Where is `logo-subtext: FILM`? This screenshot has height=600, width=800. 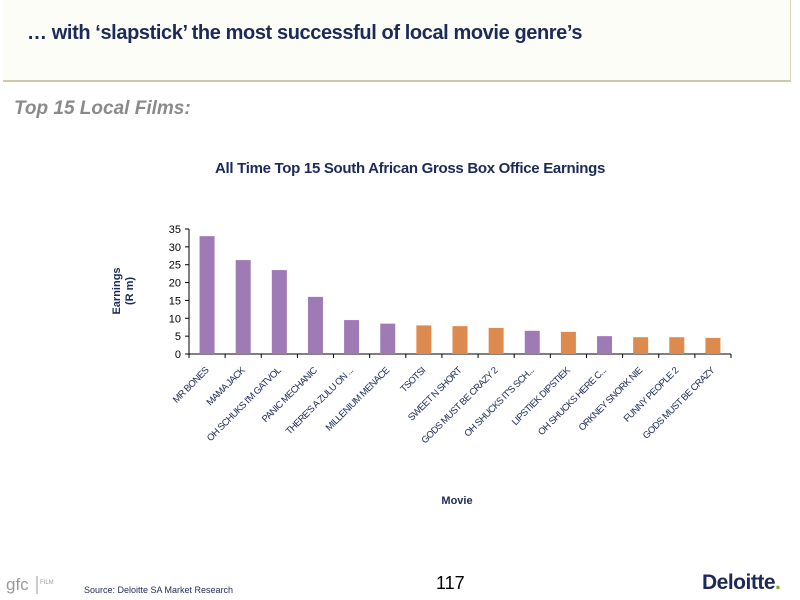 logo-subtext: FILM is located at coordinates (47, 583).